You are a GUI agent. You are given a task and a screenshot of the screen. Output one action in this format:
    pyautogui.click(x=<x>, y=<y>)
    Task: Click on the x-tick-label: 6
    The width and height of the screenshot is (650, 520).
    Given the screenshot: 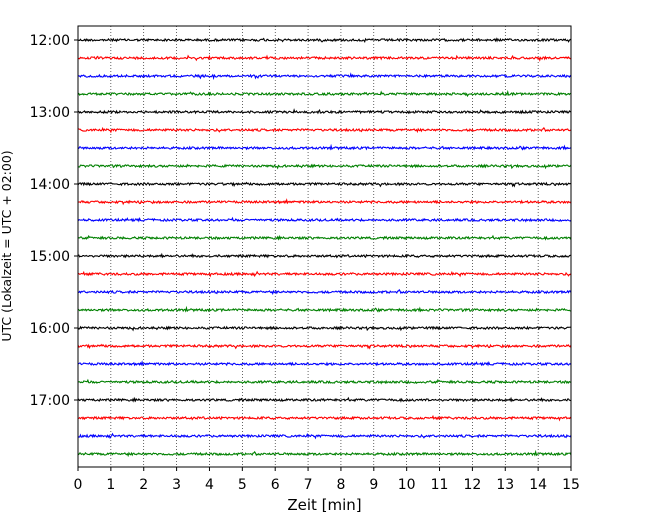 What is the action you would take?
    pyautogui.click(x=275, y=485)
    